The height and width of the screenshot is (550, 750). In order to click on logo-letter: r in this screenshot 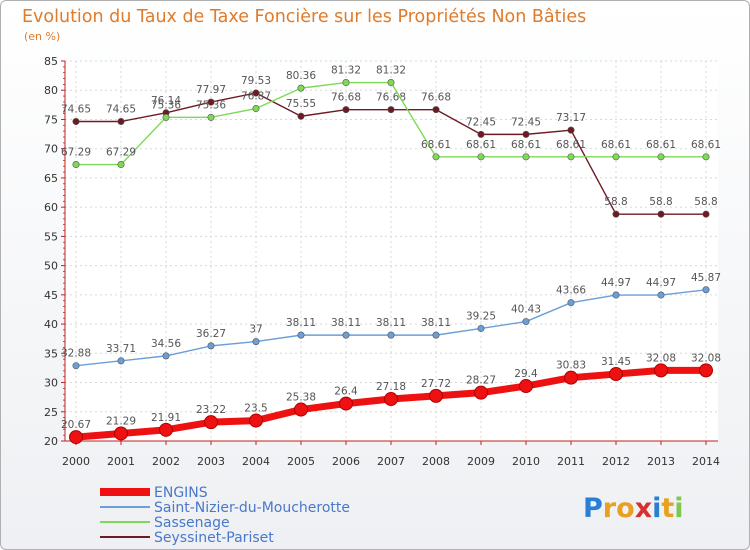, I will do `click(610, 508)`.